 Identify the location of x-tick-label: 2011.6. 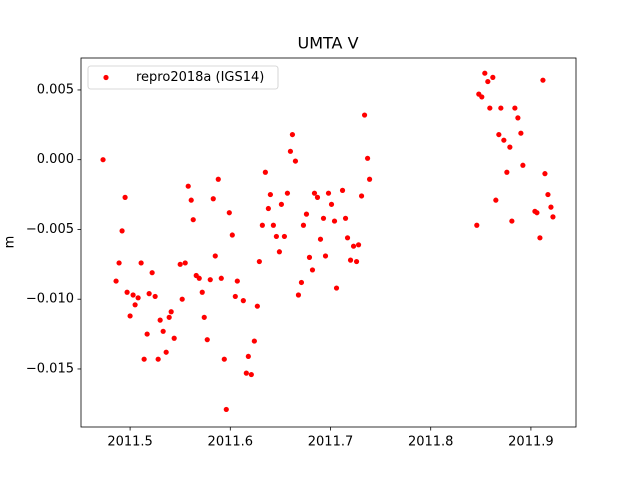
(231, 442).